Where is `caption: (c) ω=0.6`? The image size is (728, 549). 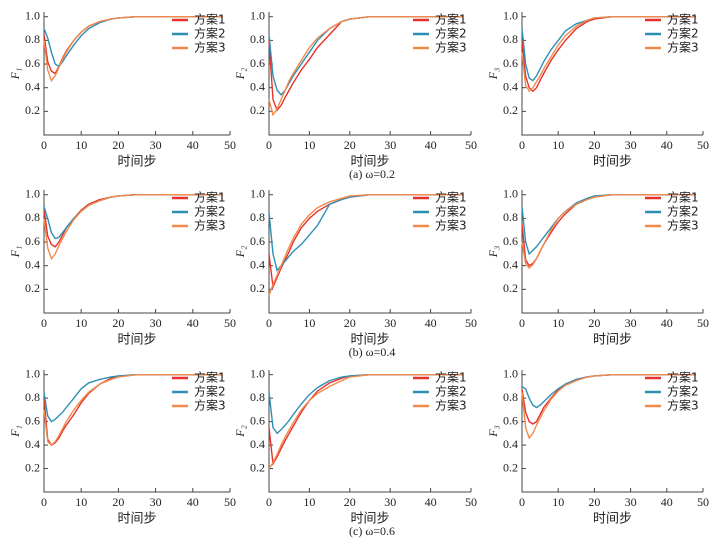 caption: (c) ω=0.6 is located at coordinates (372, 531).